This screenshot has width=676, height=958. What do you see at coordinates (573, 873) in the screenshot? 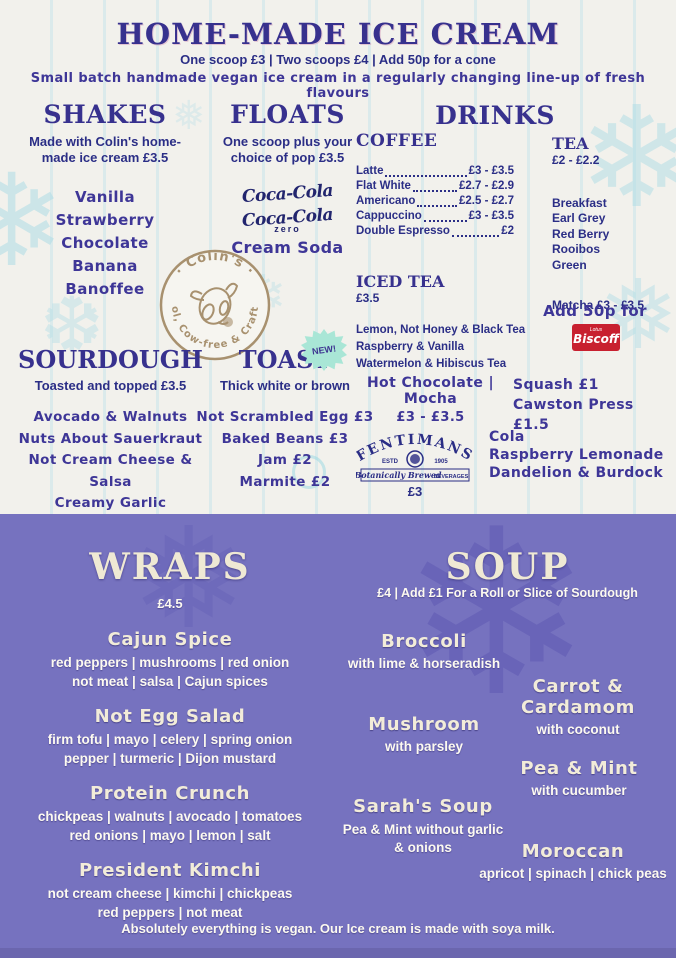
I see `soup-detail: apricot | spinach | chick peas` at bounding box center [573, 873].